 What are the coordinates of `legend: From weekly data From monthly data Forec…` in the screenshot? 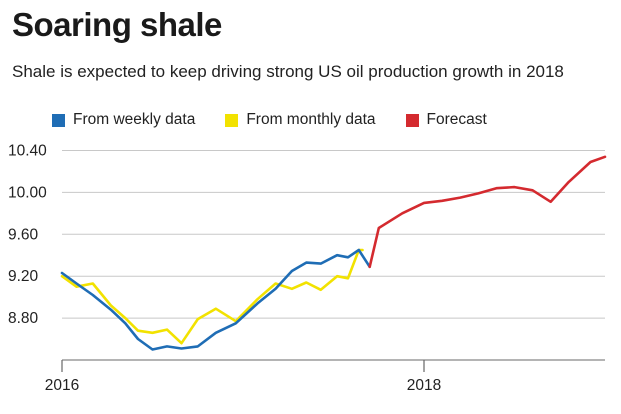 It's located at (284, 120).